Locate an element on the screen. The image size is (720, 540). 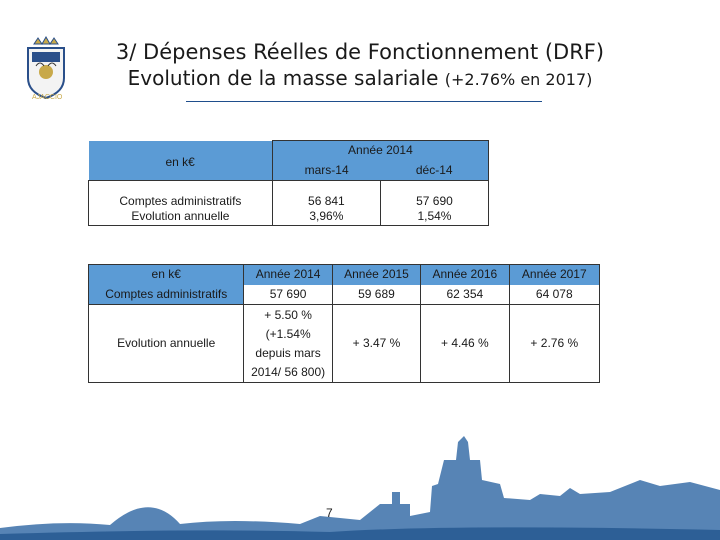
table2-cell: 64 078 is located at coordinates (554, 294).